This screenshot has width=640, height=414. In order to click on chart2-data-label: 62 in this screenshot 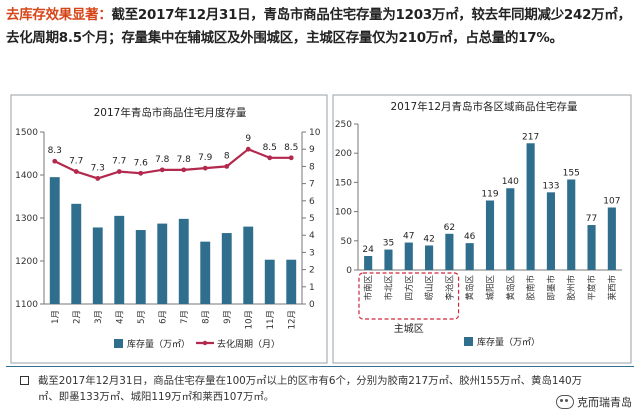, I will do `click(449, 228)`.